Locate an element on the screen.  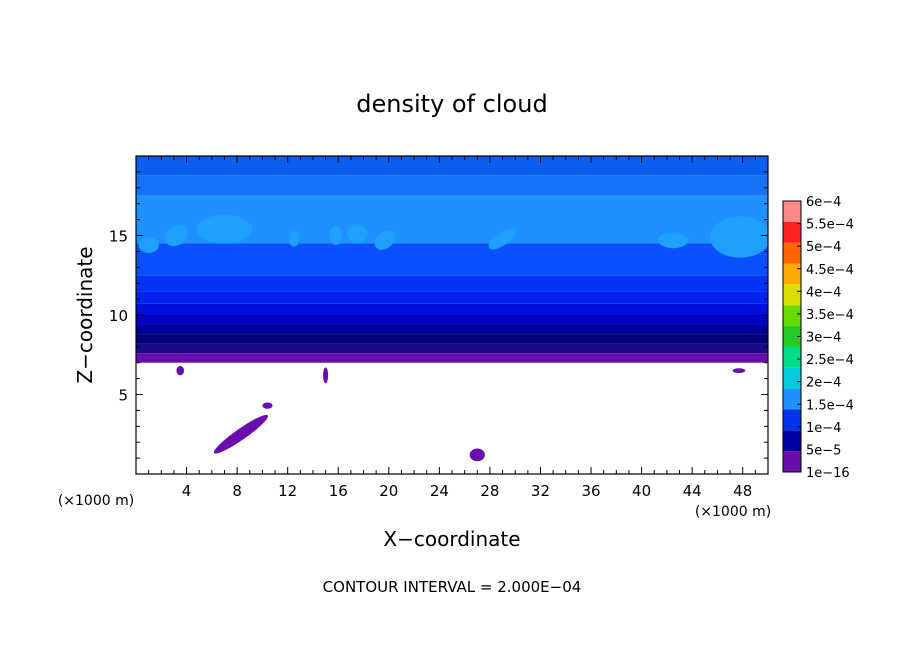
x-tick-label: 12 is located at coordinates (287, 491).